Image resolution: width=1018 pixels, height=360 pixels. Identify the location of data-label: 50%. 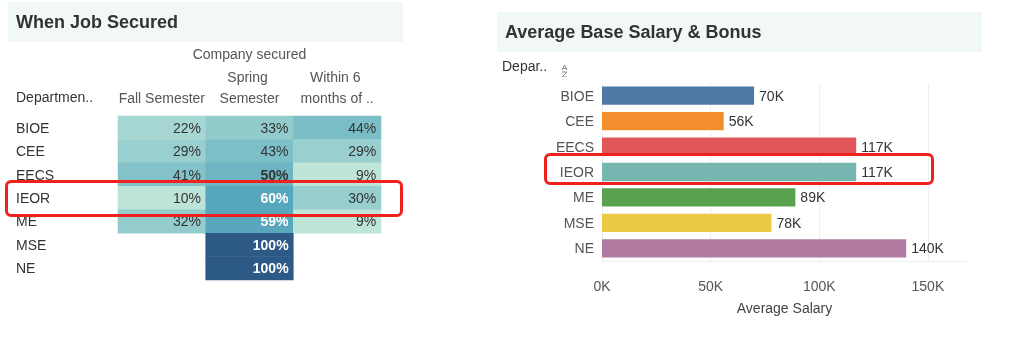
(275, 174).